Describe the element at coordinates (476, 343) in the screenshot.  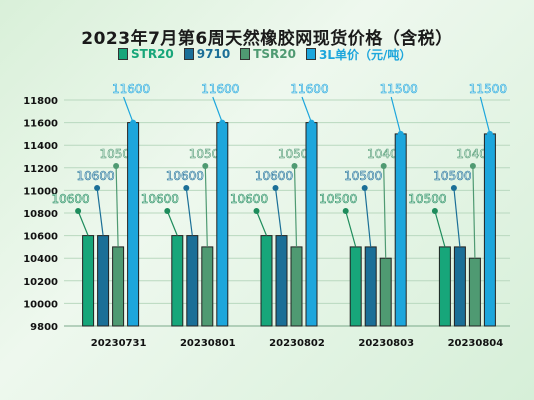
I see `x-tick-label: 20230804` at that location.